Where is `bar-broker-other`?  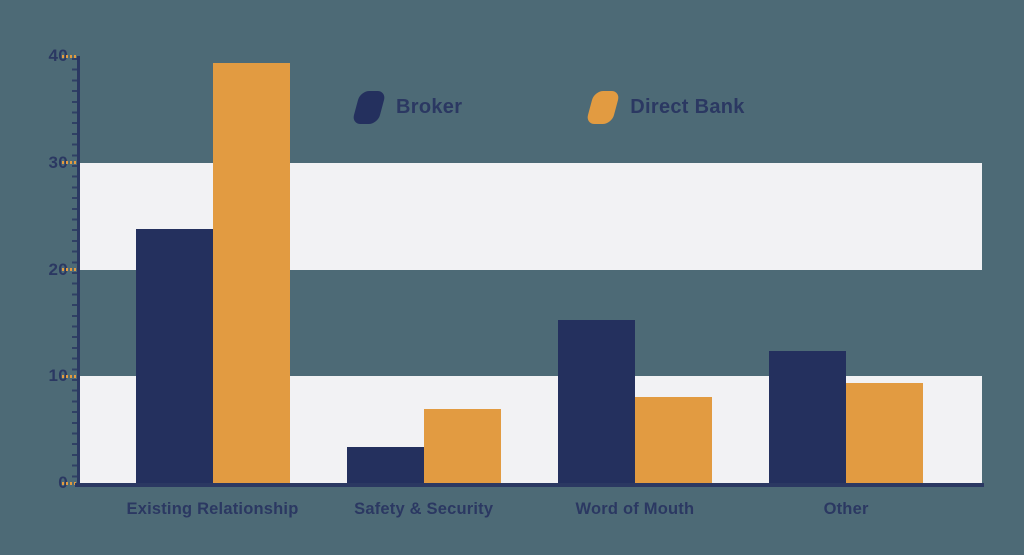 bar-broker-other is located at coordinates (808, 416).